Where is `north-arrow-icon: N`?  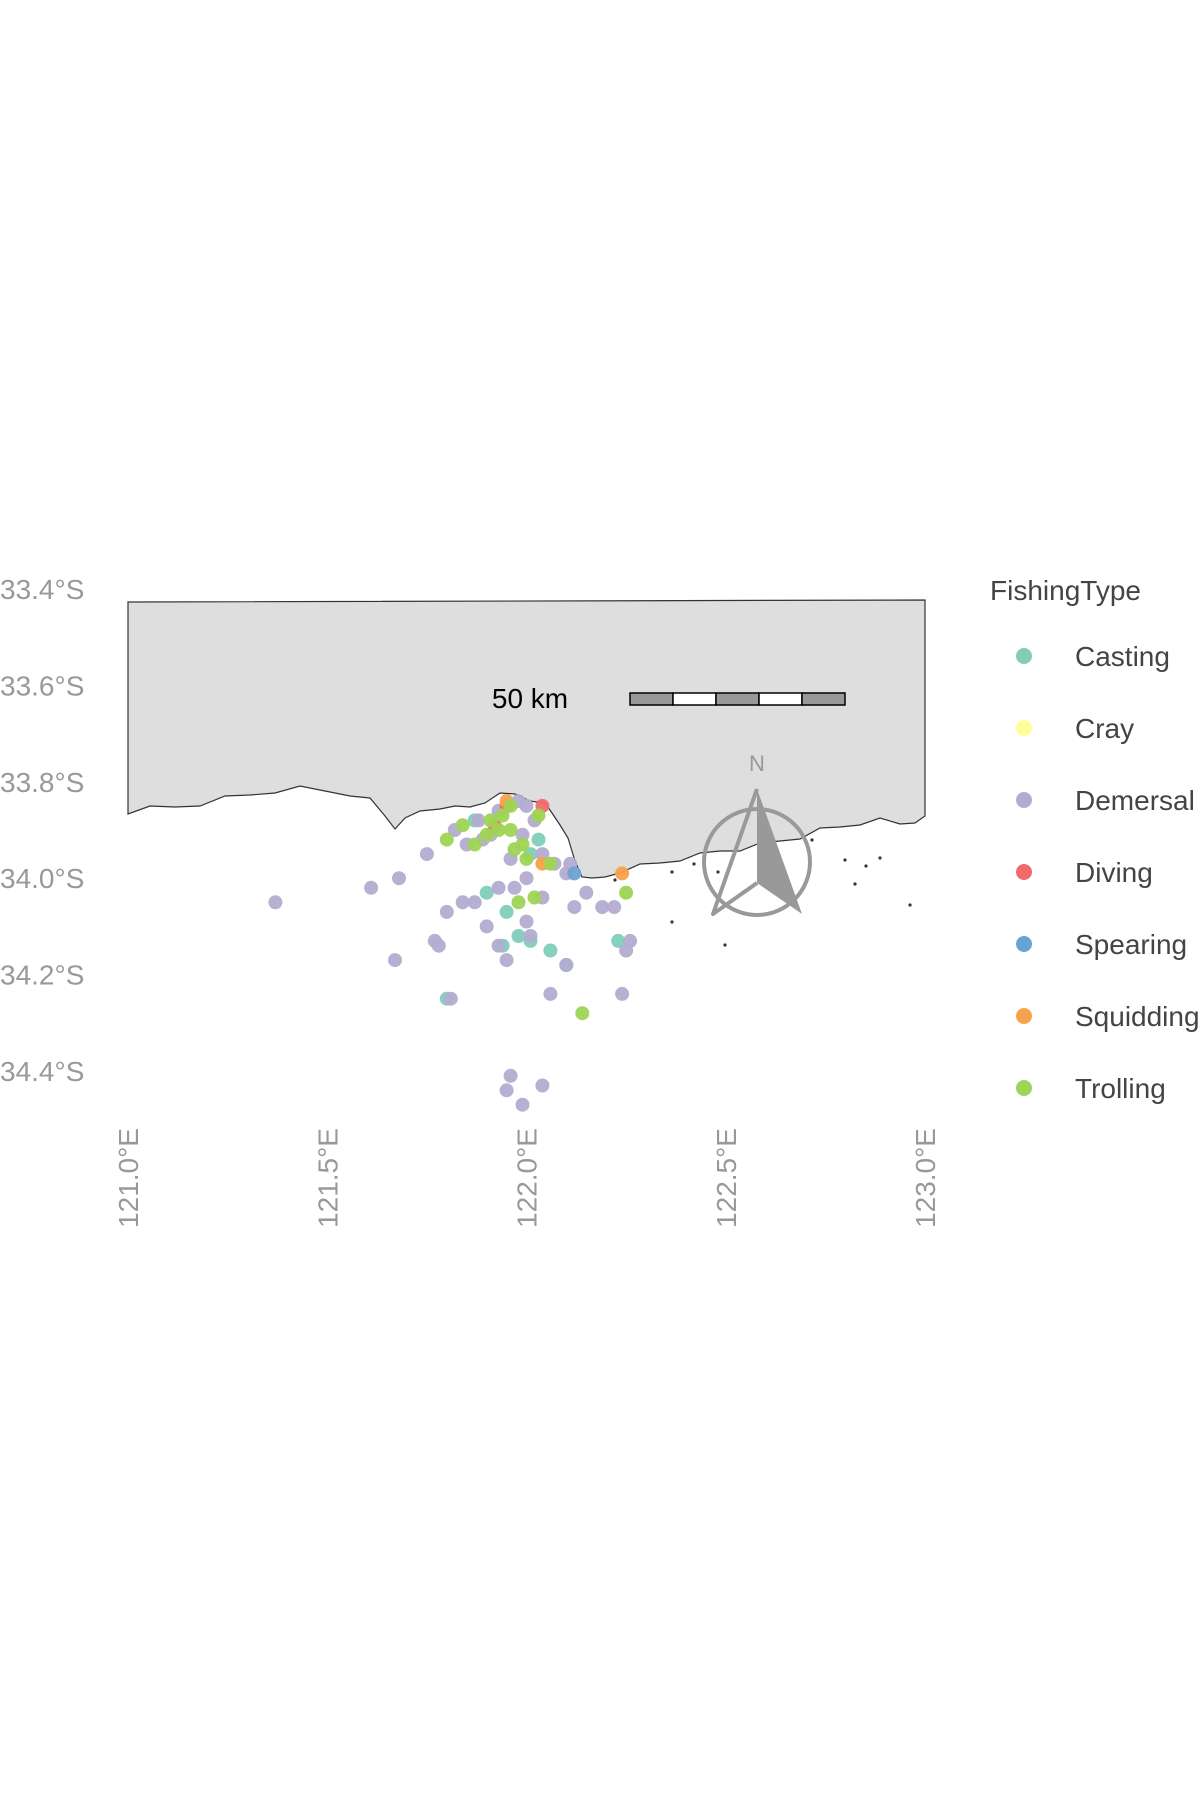 north-arrow-icon: N is located at coordinates (757, 834).